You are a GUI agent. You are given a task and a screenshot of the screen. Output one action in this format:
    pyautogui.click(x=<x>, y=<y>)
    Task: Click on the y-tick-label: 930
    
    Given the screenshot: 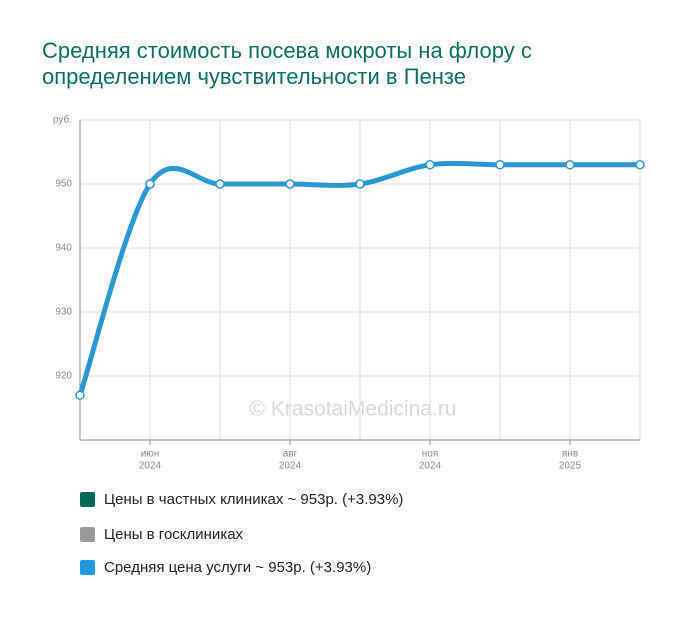 What is the action you would take?
    pyautogui.click(x=63, y=312)
    